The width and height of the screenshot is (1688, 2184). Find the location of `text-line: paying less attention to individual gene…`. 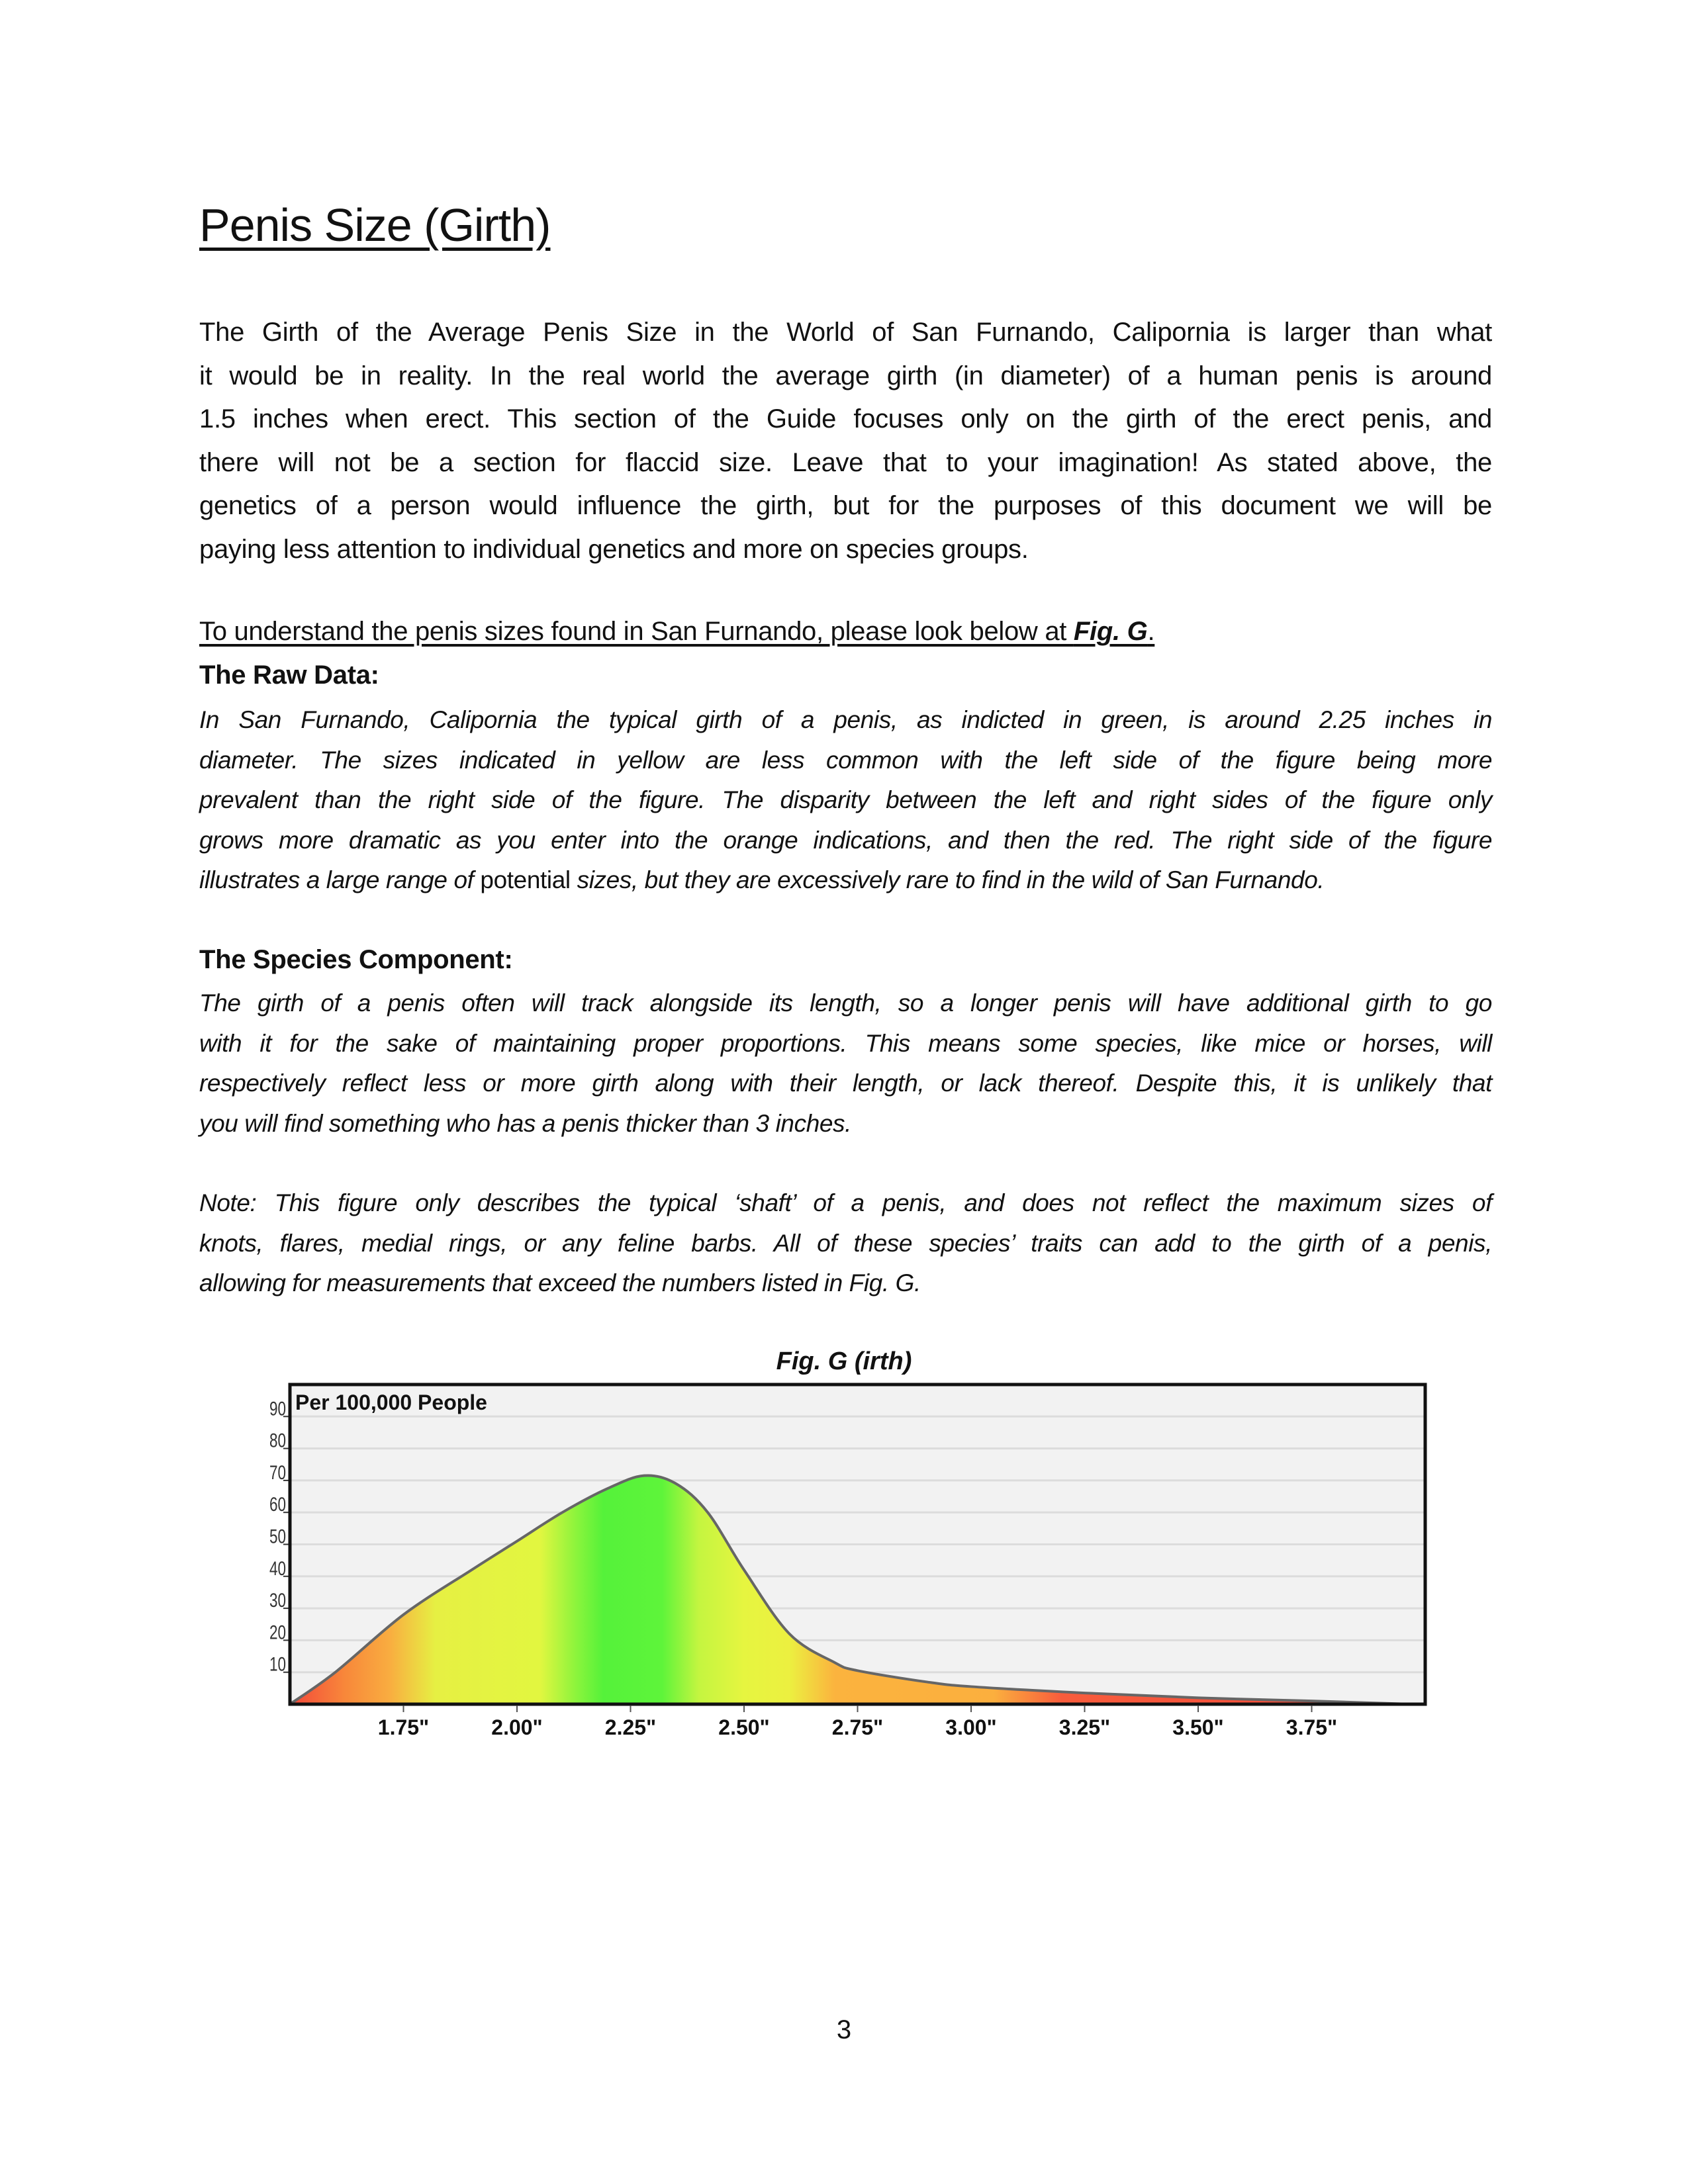

text-line: paying less attention to individual gene… is located at coordinates (614, 549).